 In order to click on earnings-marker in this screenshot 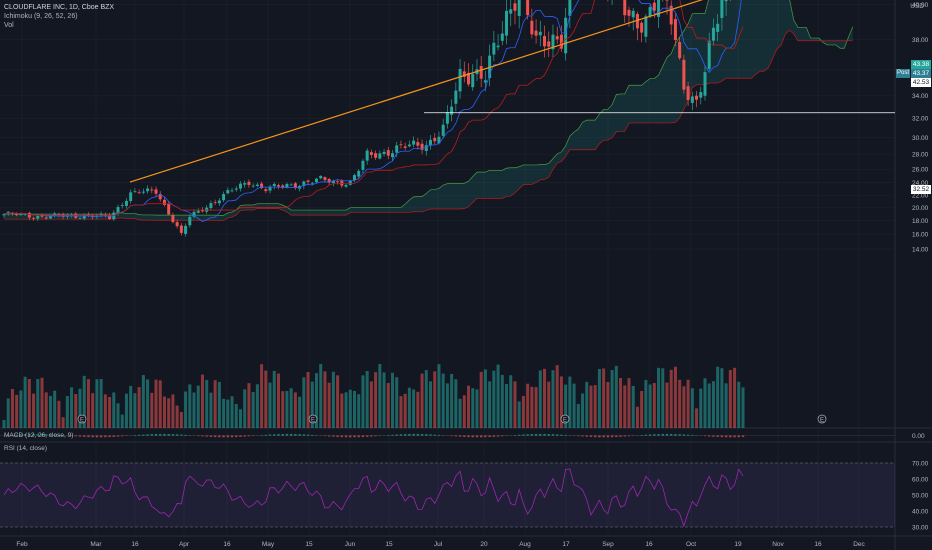, I will do `click(565, 419)`.